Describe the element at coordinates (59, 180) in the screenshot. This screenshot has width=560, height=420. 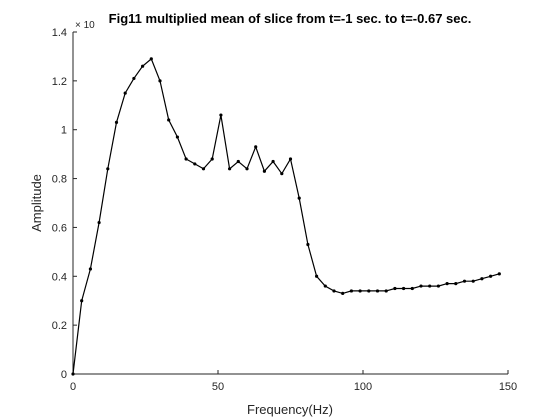
I see `y-tick-label: 0.8` at that location.